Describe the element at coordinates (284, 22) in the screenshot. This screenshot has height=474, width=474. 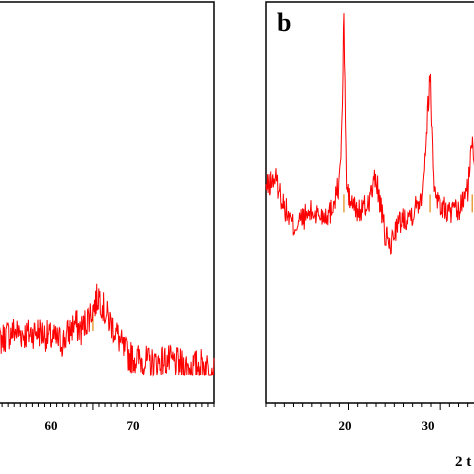
I see `panel-b-label: b` at that location.